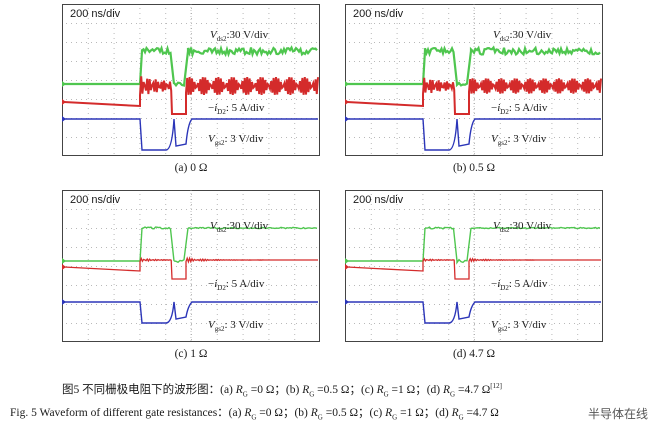  Describe the element at coordinates (474, 168) in the screenshot. I see `panel-label: (b) 0.5 Ω` at that location.